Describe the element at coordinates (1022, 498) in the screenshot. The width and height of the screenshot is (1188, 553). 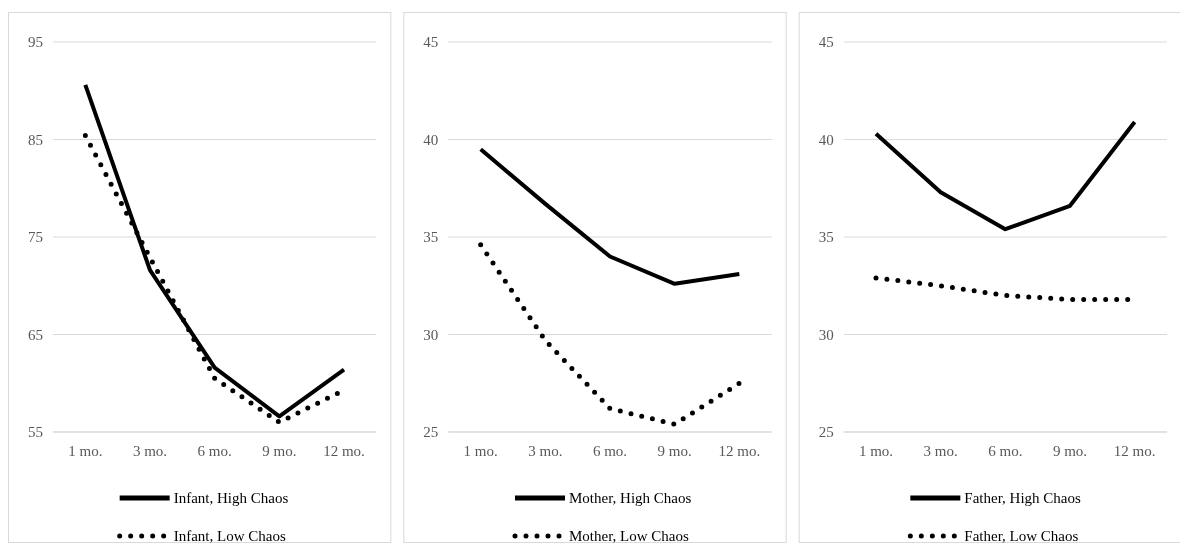
I see `legend-label: Father, High Chaos` at that location.